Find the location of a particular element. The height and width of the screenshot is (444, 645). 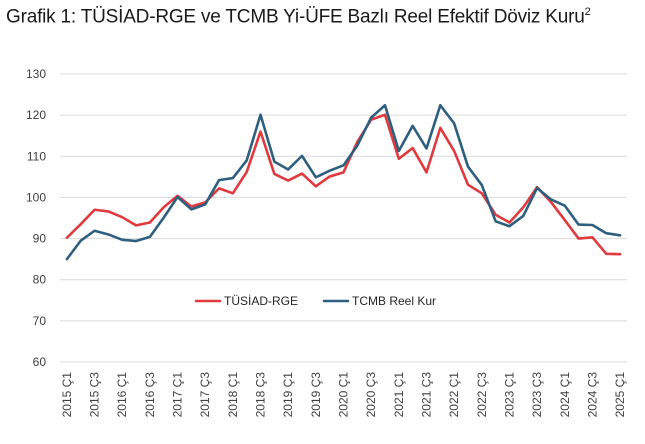

x-tick-label: 2021 Ç1 is located at coordinates (399, 395).